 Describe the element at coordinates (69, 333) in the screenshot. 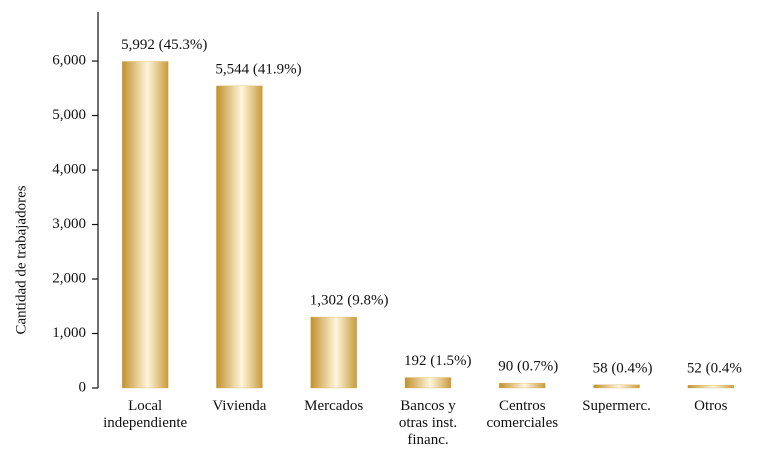

I see `y-tick-label: 1,000` at that location.